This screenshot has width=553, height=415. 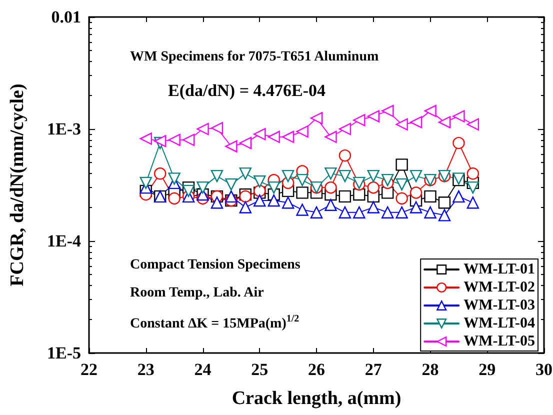 I want to click on legend-label: WM-LT-04, so click(x=500, y=324).